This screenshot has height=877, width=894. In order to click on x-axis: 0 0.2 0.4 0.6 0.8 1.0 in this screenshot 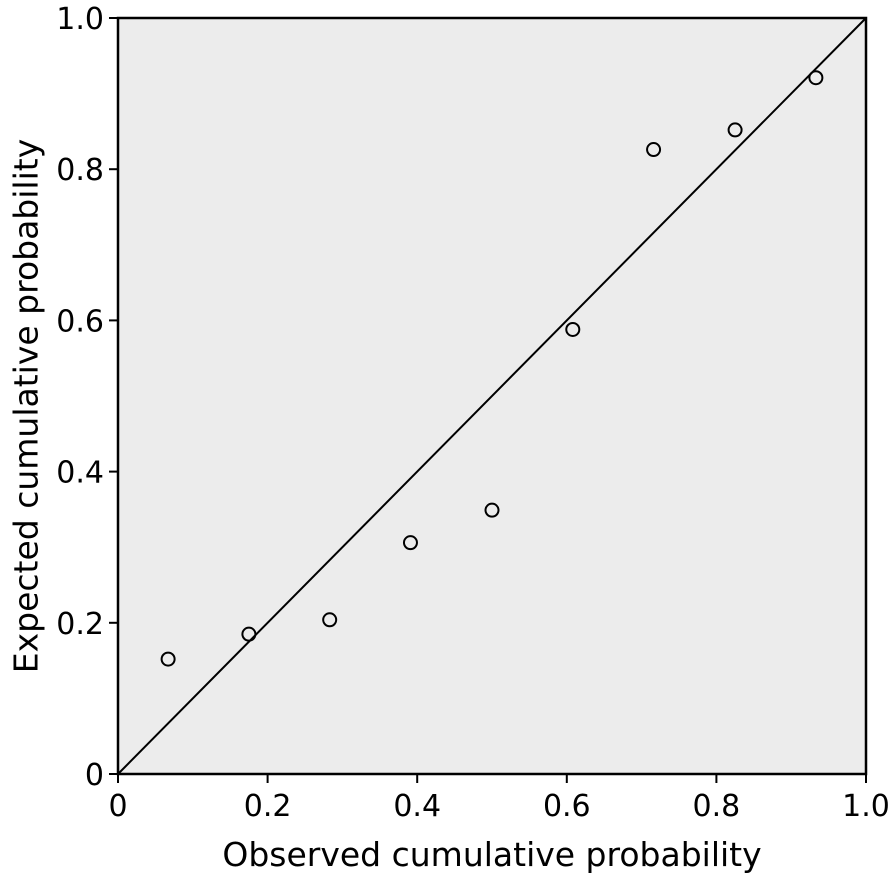, I will do `click(499, 799)`.